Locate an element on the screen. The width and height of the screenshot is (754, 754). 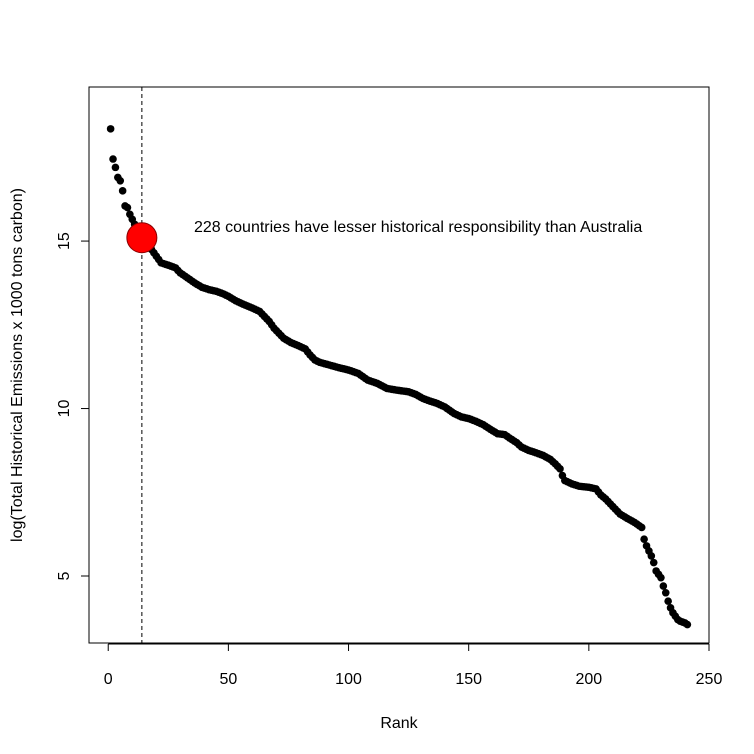
y-tick-label: 15 is located at coordinates (64, 241).